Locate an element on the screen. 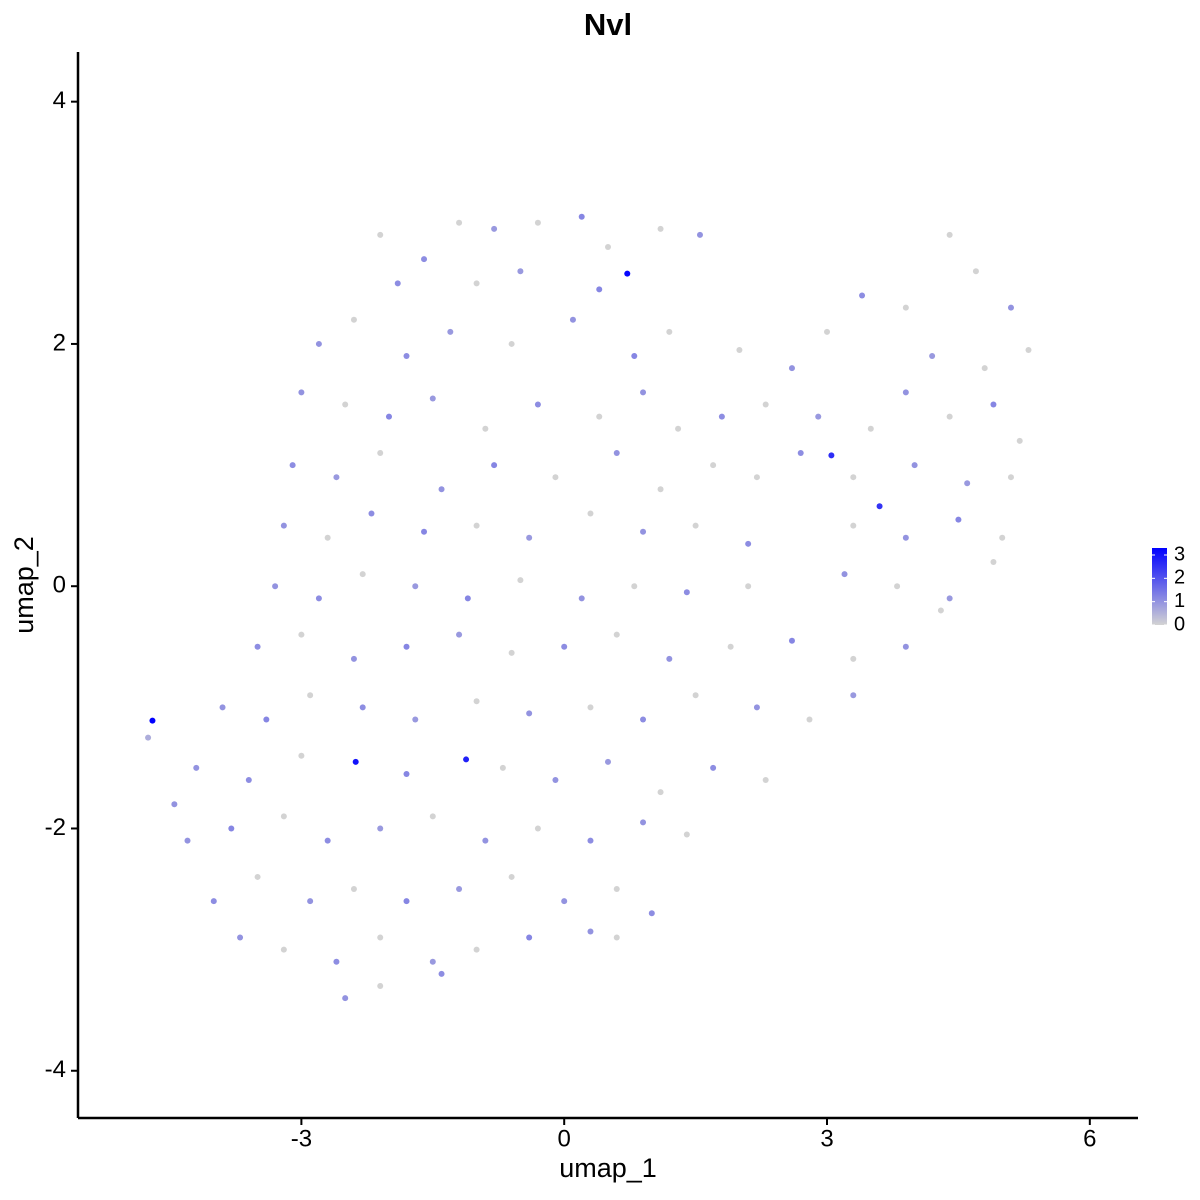 This screenshot has width=1200, height=1200. colorbar-label: 3 is located at coordinates (1179, 554).